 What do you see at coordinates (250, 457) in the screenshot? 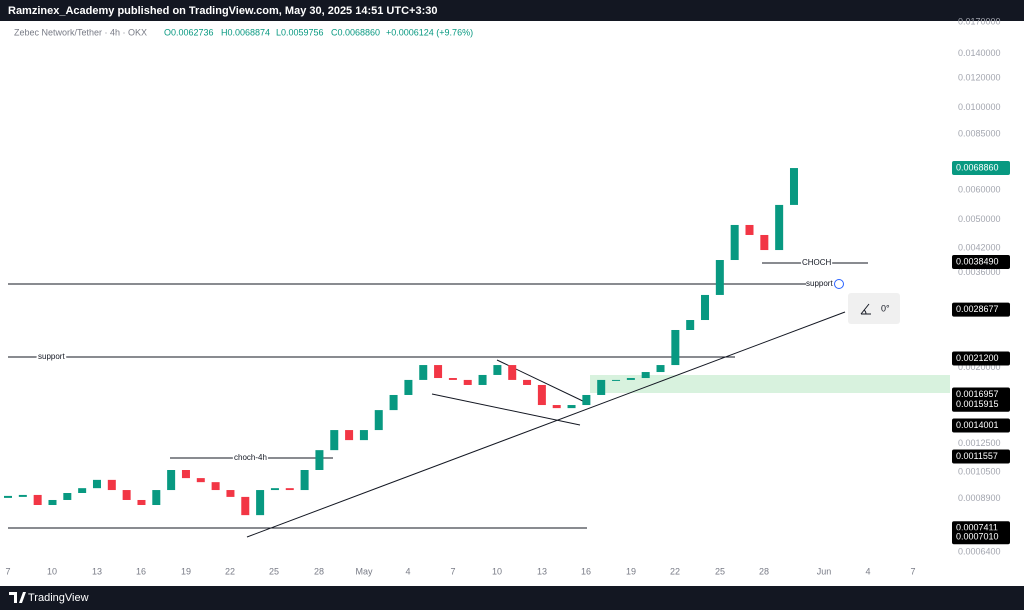
I see `choch-label: choch-4h` at bounding box center [250, 457].